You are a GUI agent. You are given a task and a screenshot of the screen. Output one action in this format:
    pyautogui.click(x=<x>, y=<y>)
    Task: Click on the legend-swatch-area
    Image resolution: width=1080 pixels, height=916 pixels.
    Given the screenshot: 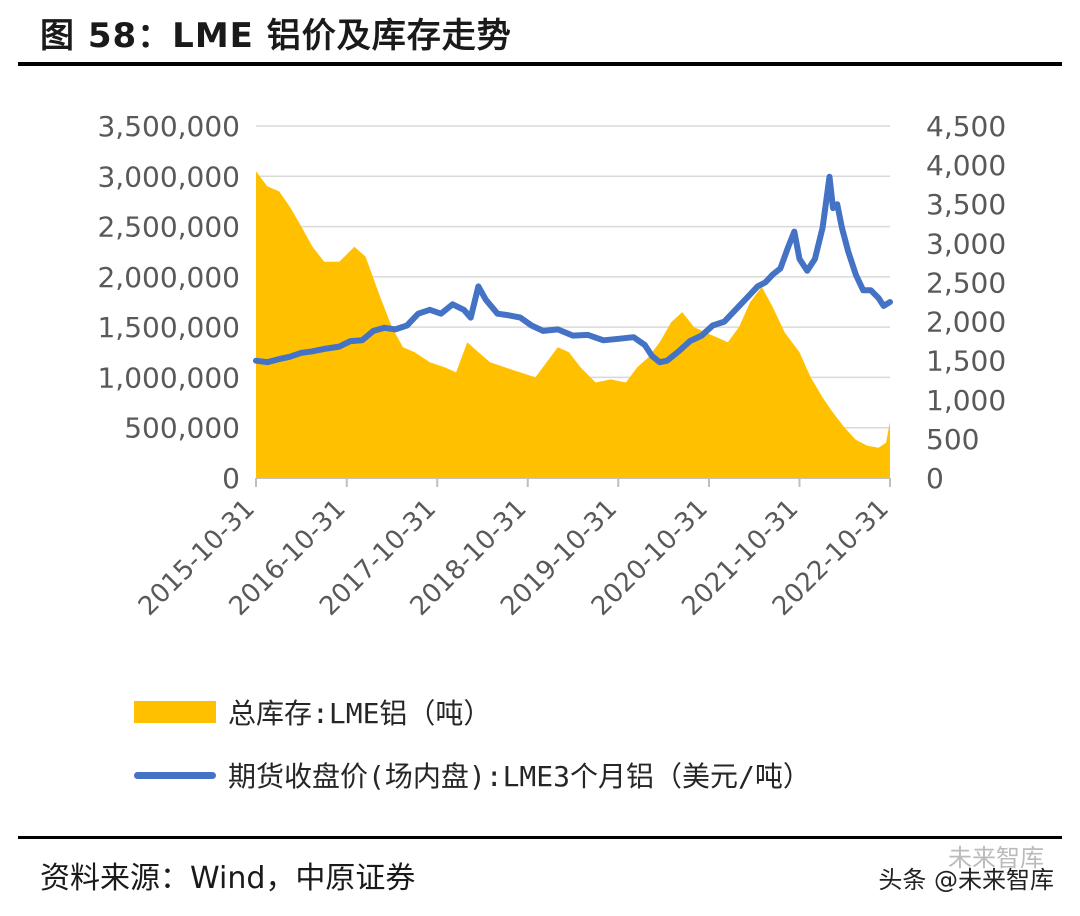 What is the action you would take?
    pyautogui.click(x=175, y=712)
    